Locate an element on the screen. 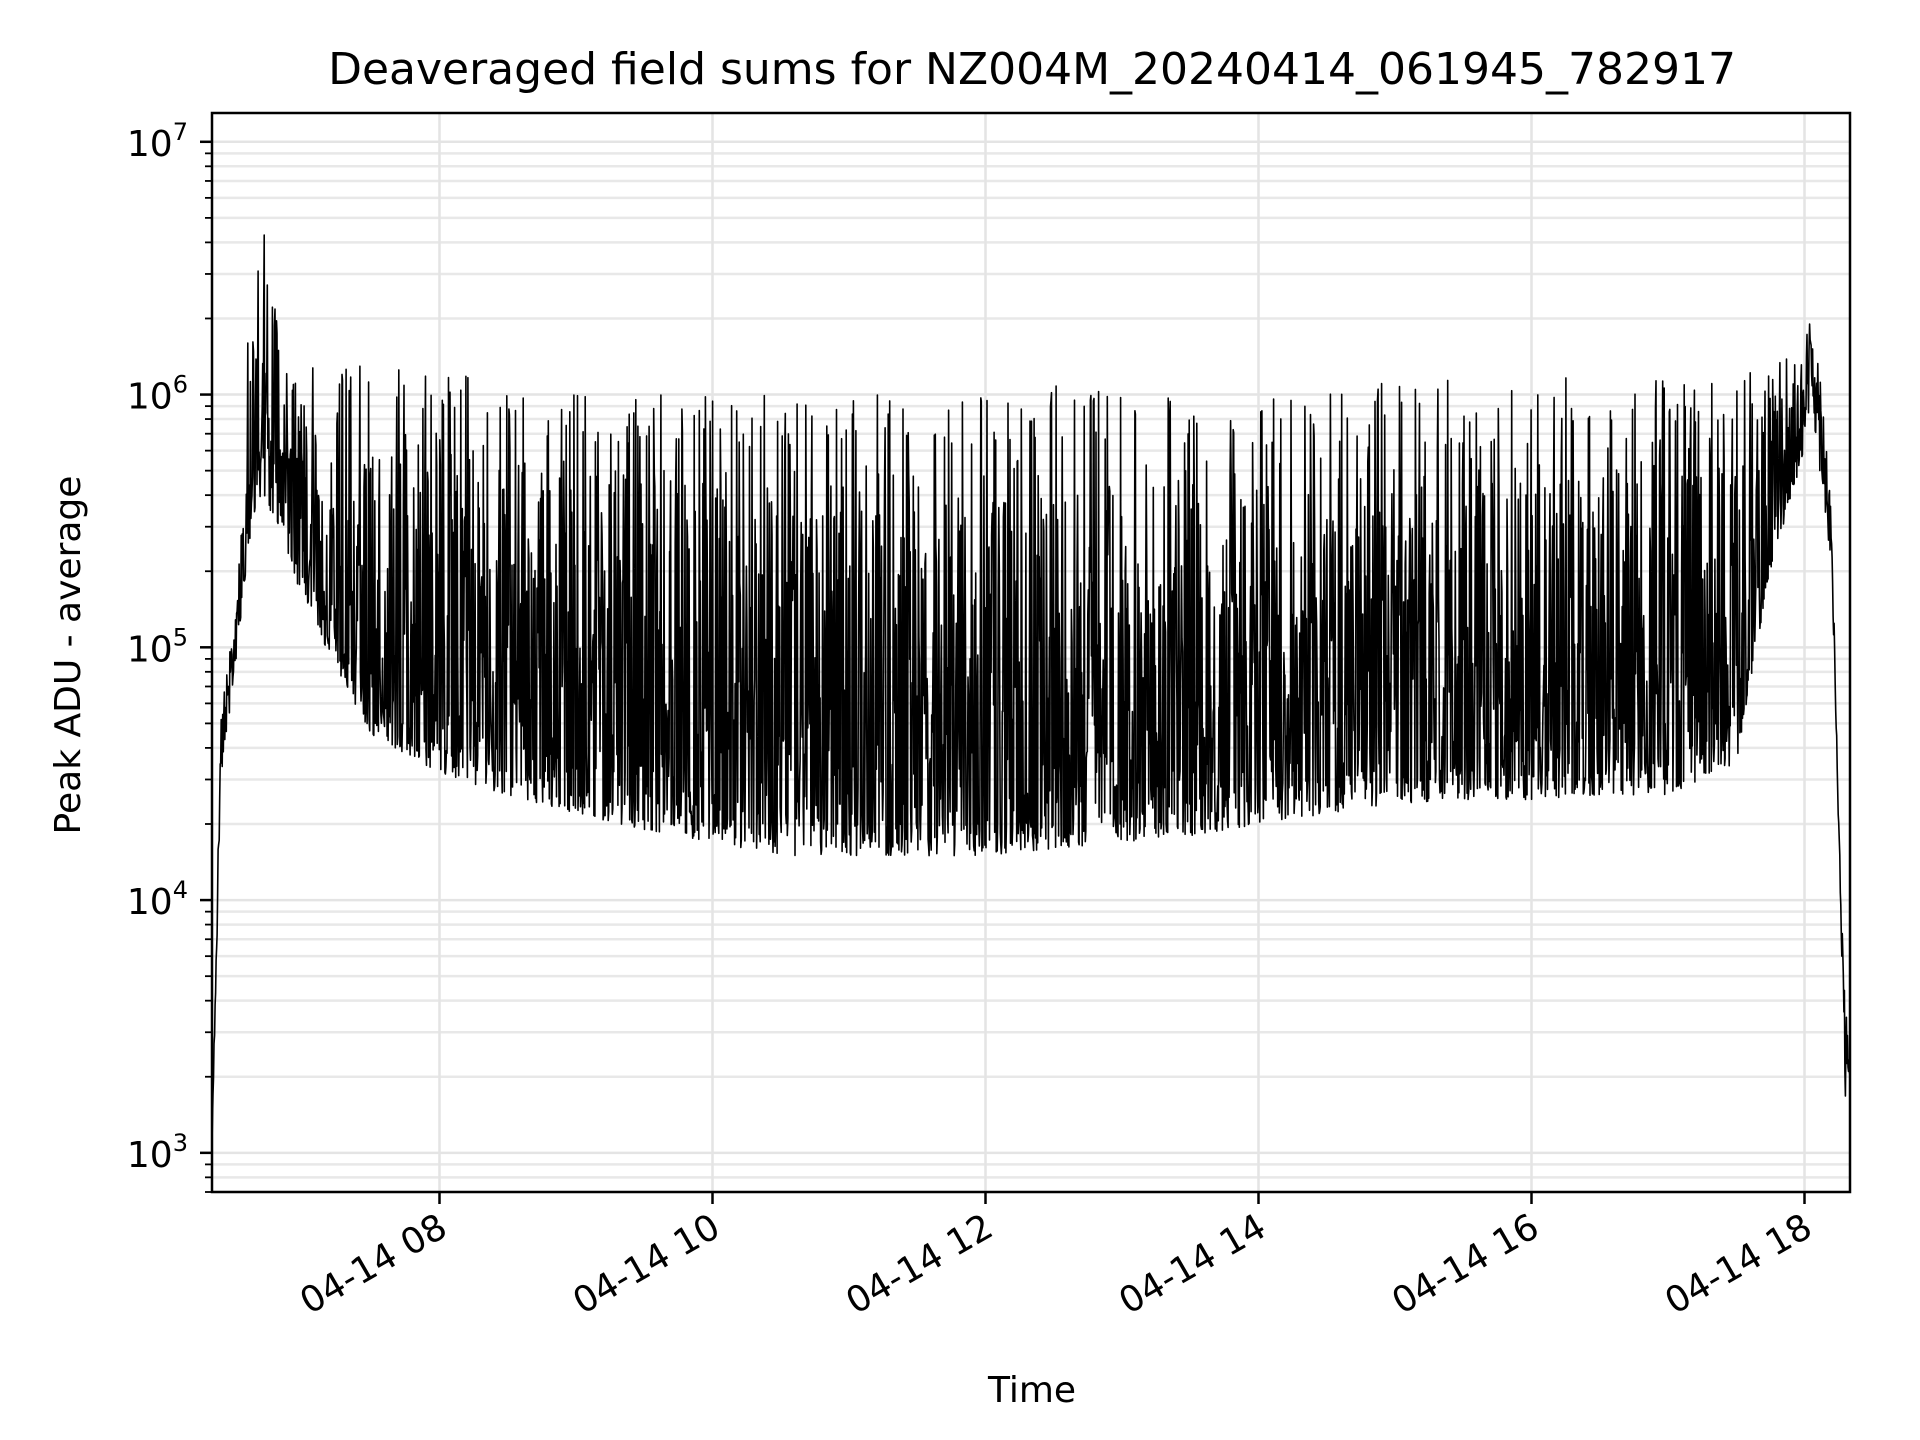  y-tick-exponent: 6 is located at coordinates (180, 385).